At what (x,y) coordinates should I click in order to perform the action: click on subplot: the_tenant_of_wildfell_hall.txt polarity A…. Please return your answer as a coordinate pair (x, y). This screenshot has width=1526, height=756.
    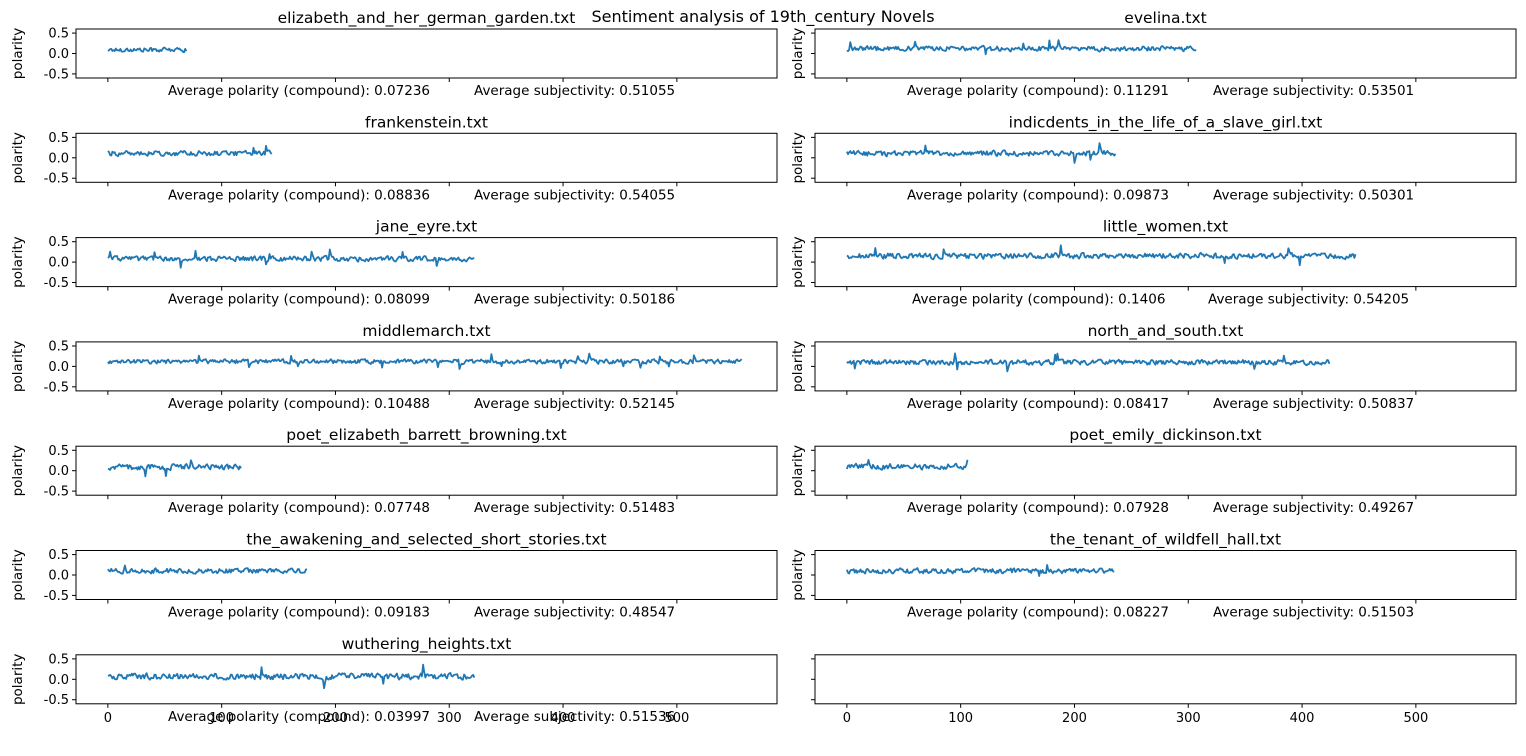
    Looking at the image, I should click on (1153, 576).